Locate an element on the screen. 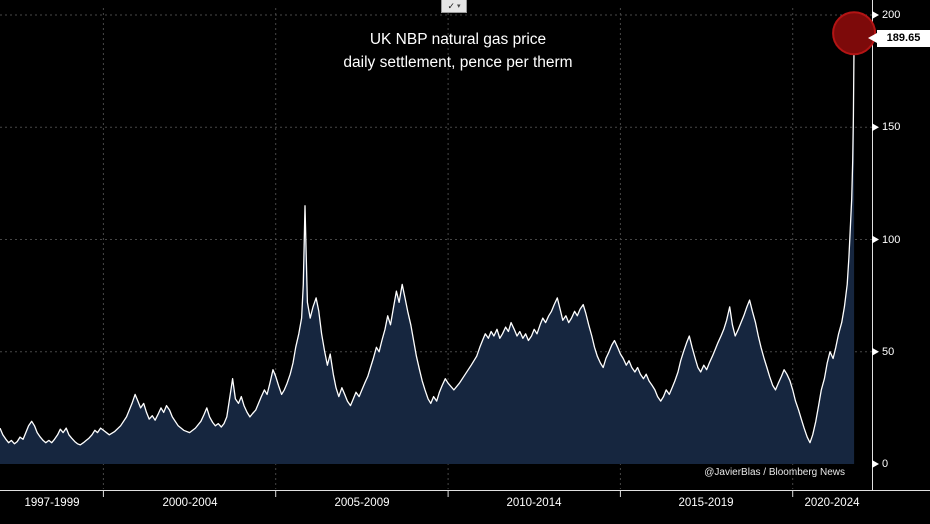 The height and width of the screenshot is (524, 930). chart-menu-button: ✓ ▾ is located at coordinates (454, 6).